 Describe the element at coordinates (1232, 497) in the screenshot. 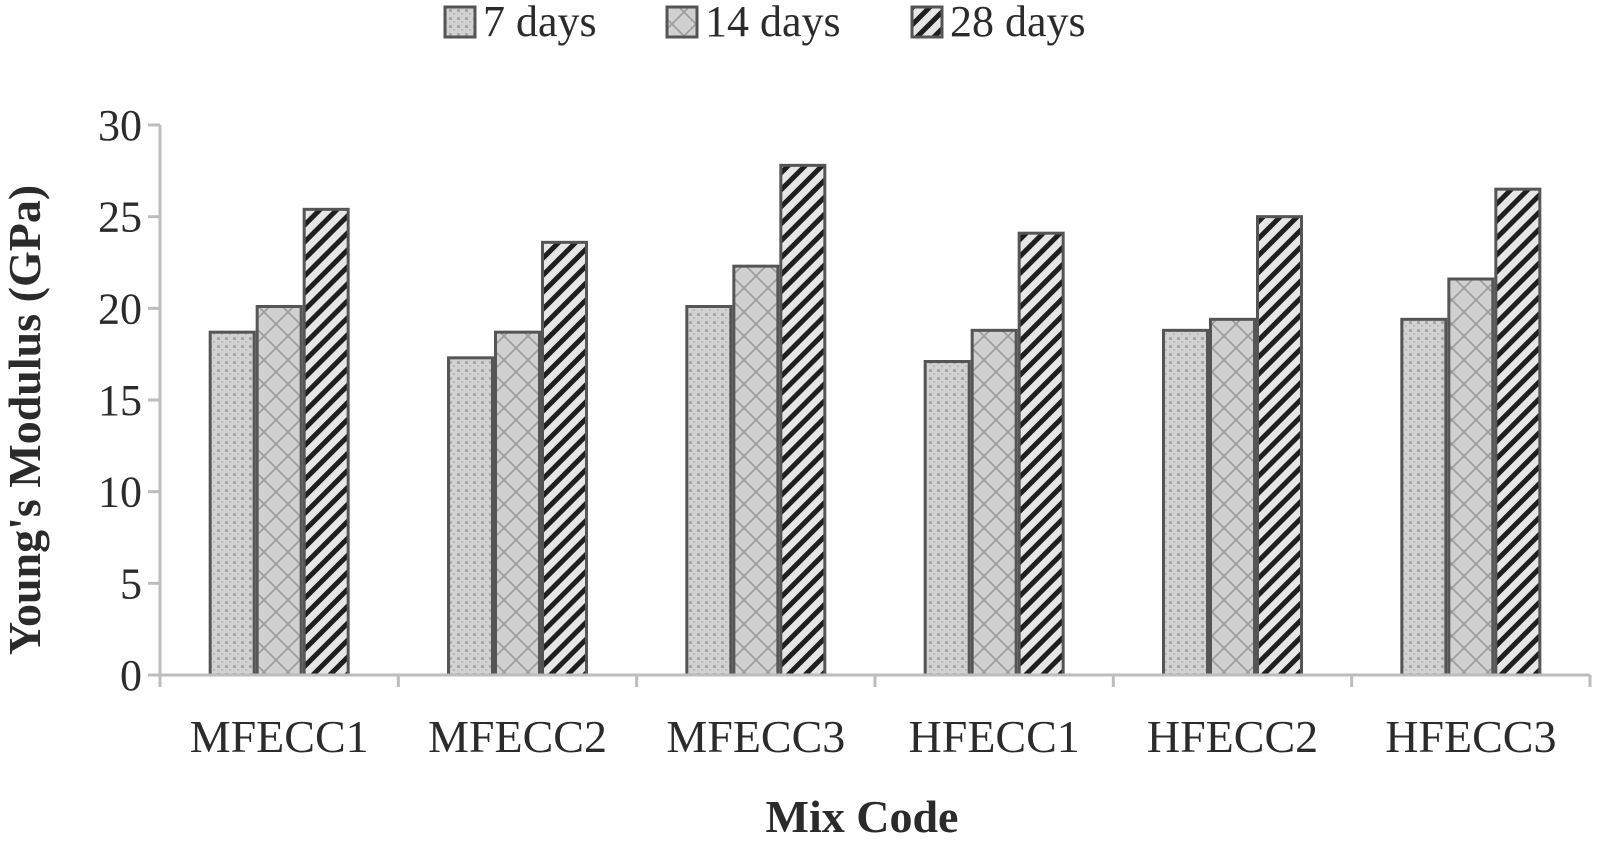

I see `bar-hfecc2-14-days` at that location.